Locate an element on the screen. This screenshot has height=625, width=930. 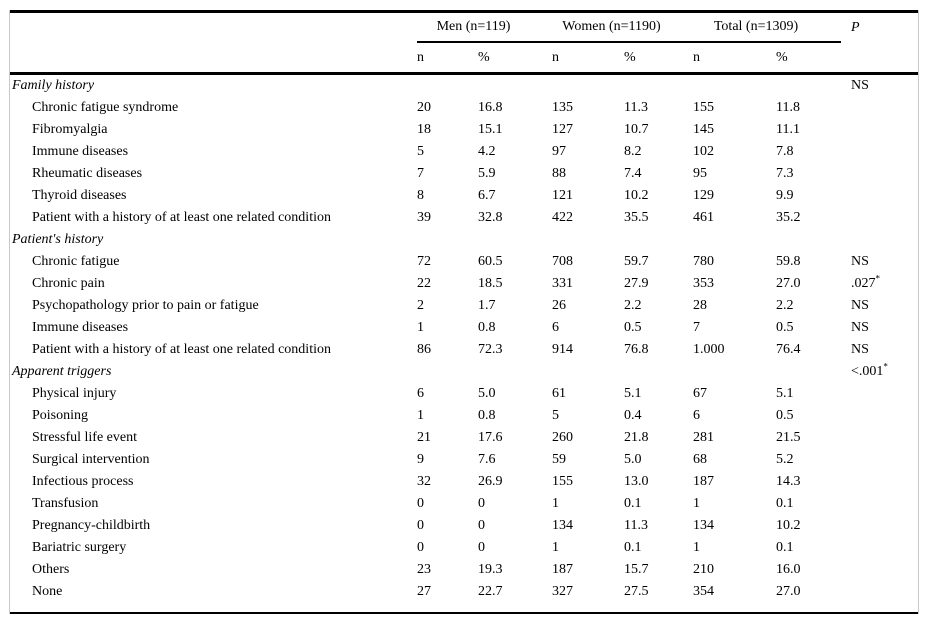
value-cell: 21 is located at coordinates (424, 437).